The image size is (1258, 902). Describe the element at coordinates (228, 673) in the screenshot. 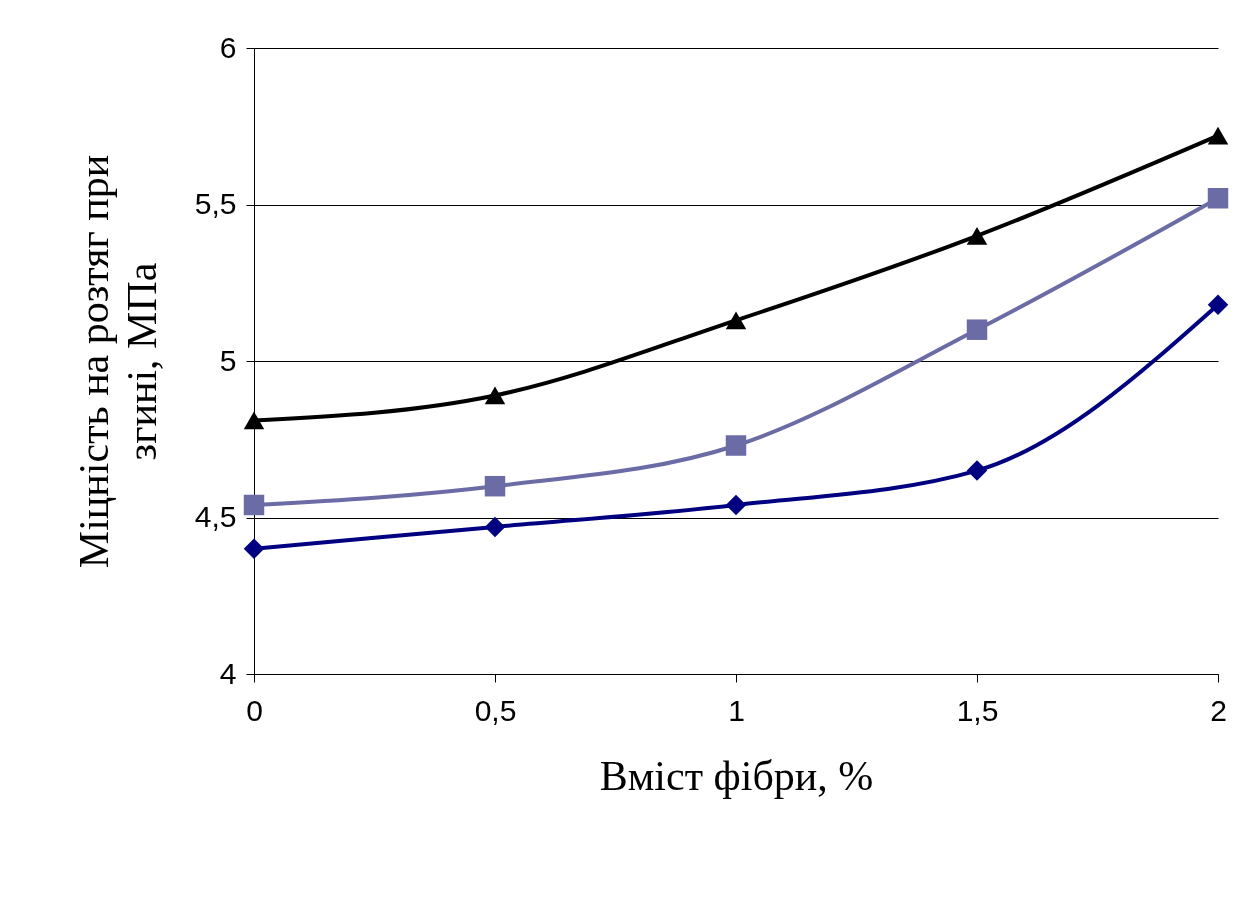

I see `y-tick-label: 4` at that location.